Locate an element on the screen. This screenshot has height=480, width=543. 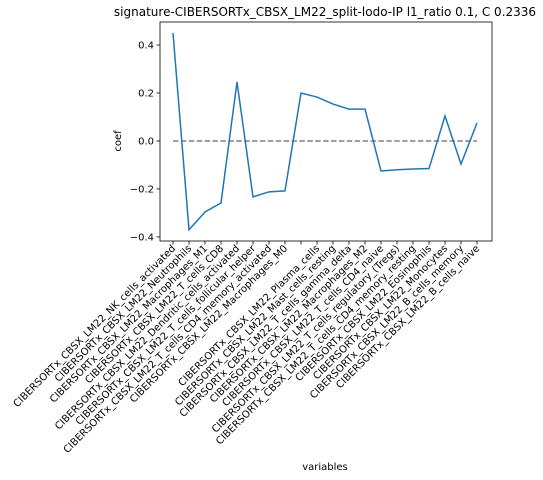
y-tick-label: 0.0 is located at coordinates (146, 141).